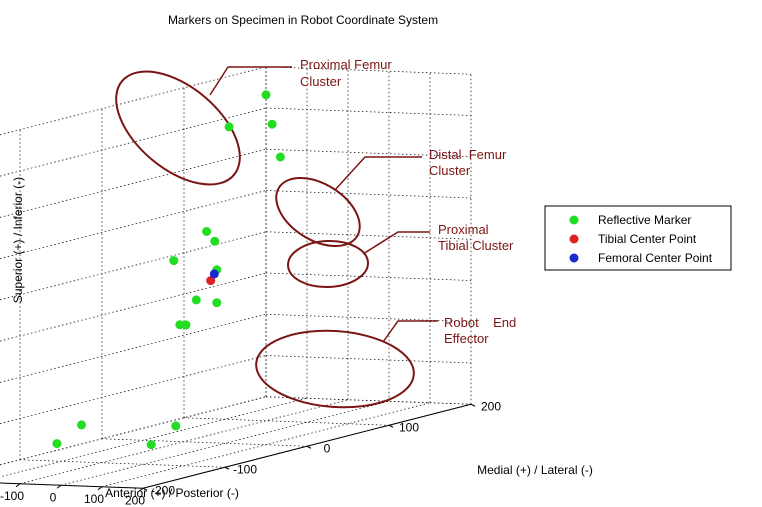 The height and width of the screenshot is (507, 762). What do you see at coordinates (480, 322) in the screenshot?
I see `annotation-robot-effector-line: Robot End` at bounding box center [480, 322].